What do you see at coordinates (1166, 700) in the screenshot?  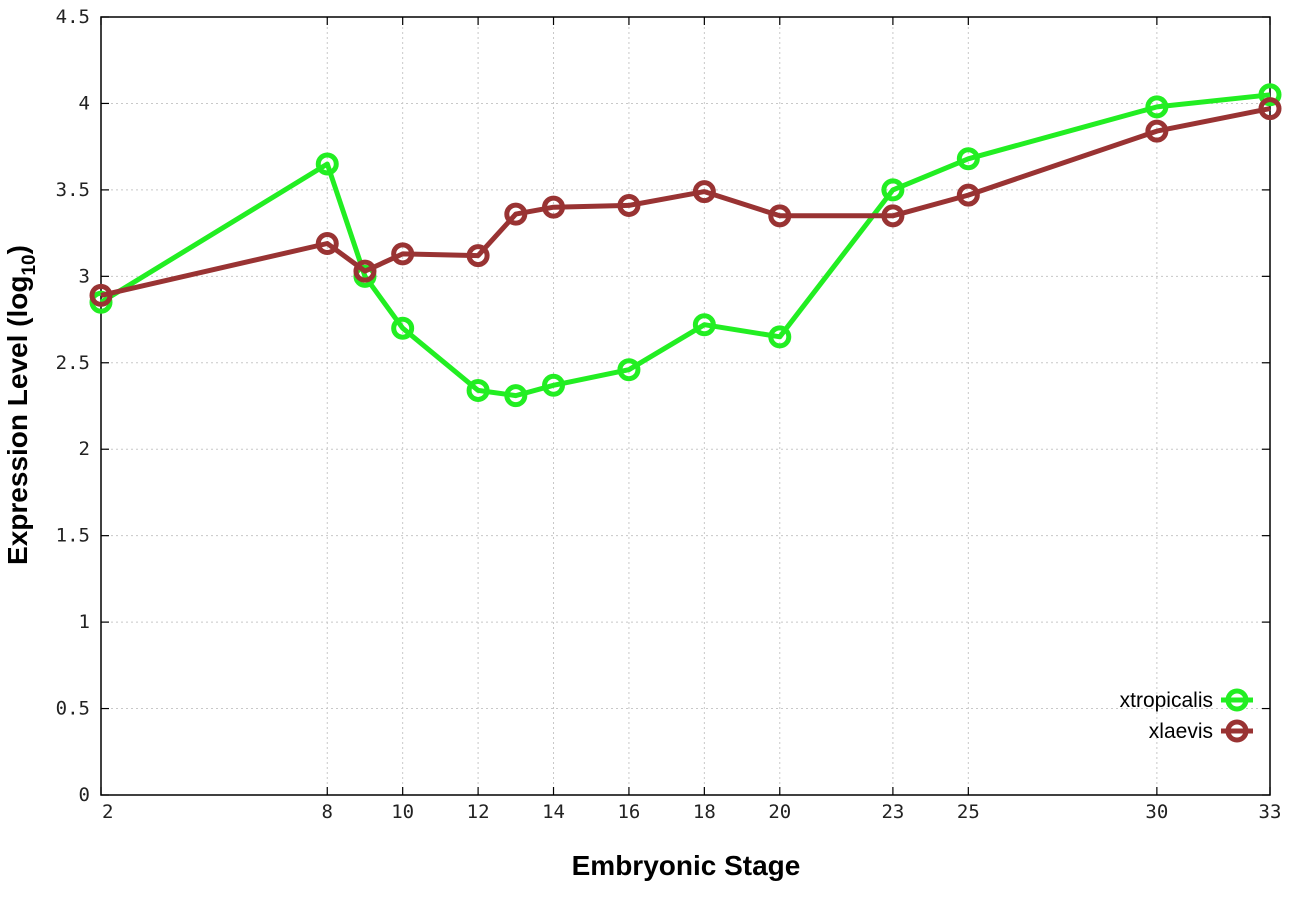 I see `legend-label: xtropicalis` at bounding box center [1166, 700].